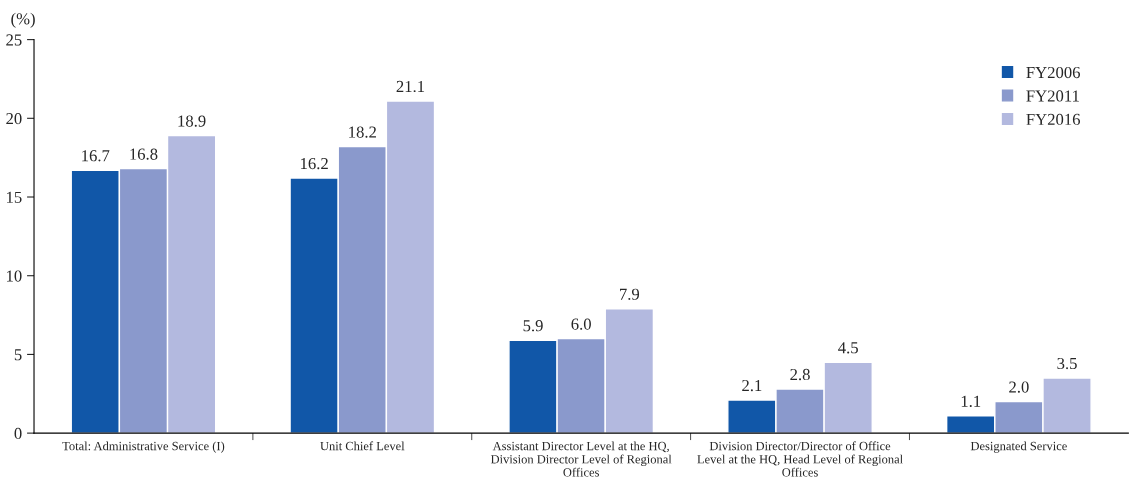  Describe the element at coordinates (1053, 72) in the screenshot. I see `legend-label: FY2006` at that location.